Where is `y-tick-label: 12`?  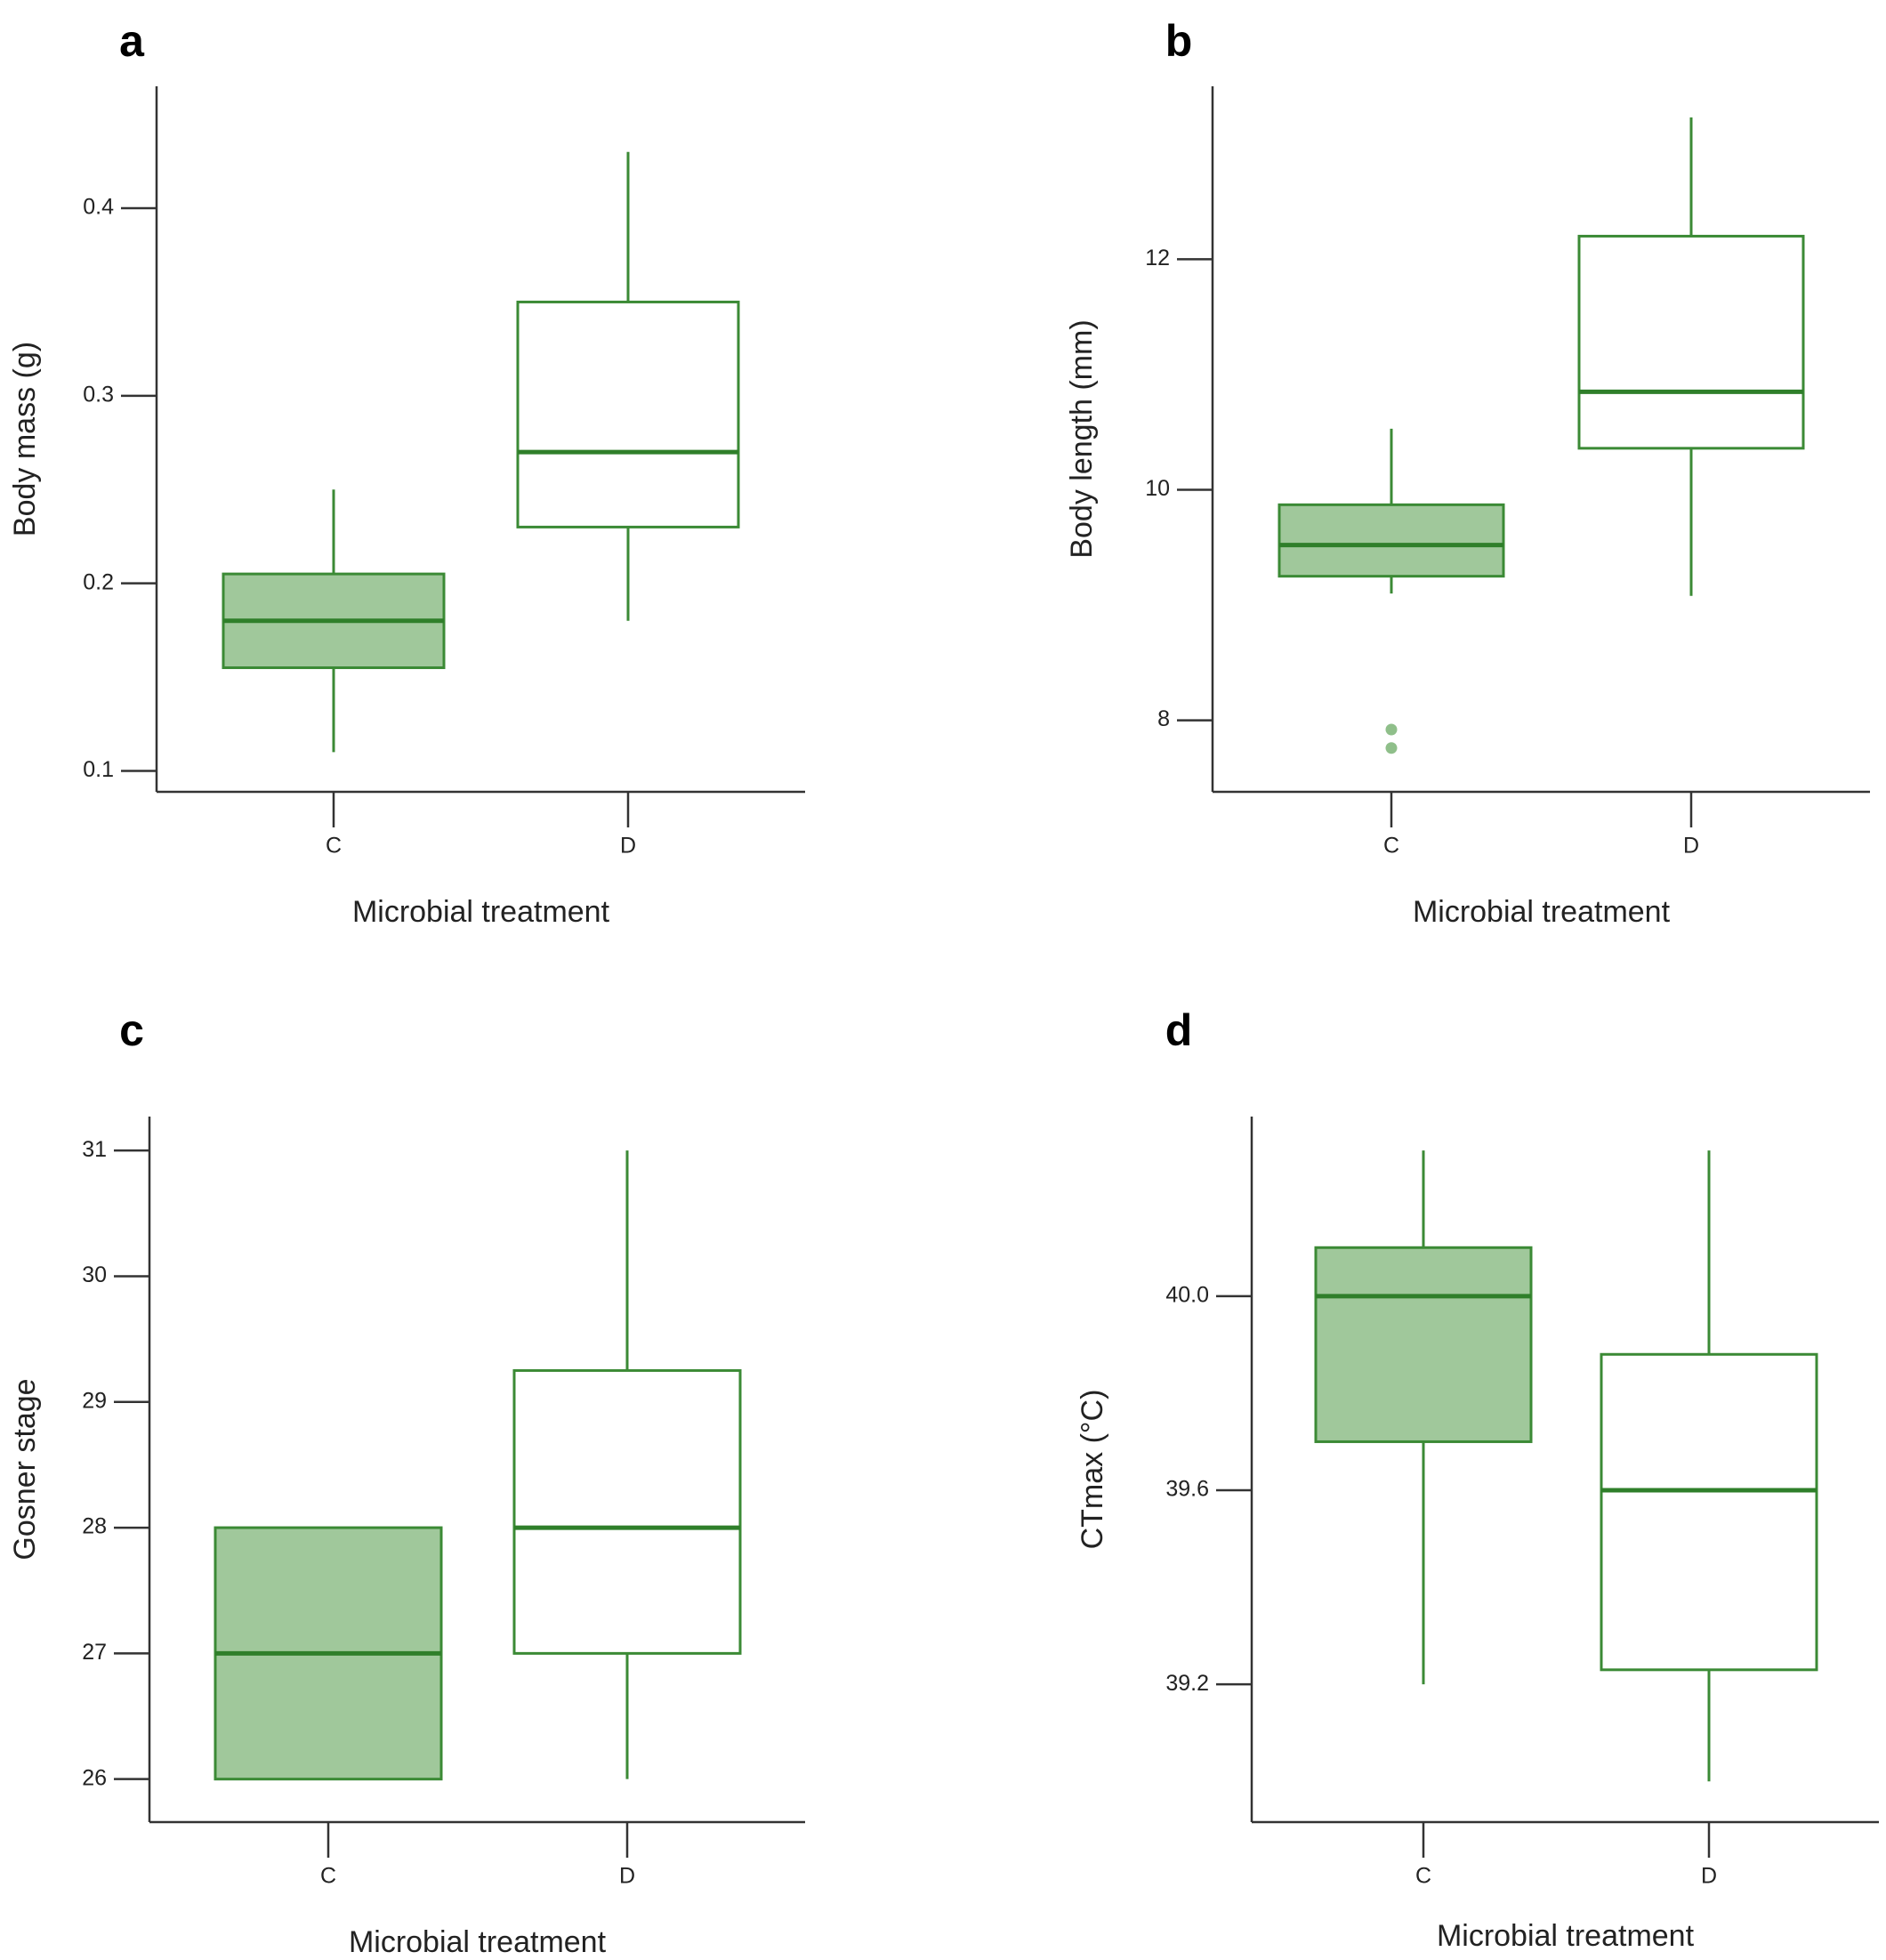
y-tick-label: 12 is located at coordinates (1157, 258).